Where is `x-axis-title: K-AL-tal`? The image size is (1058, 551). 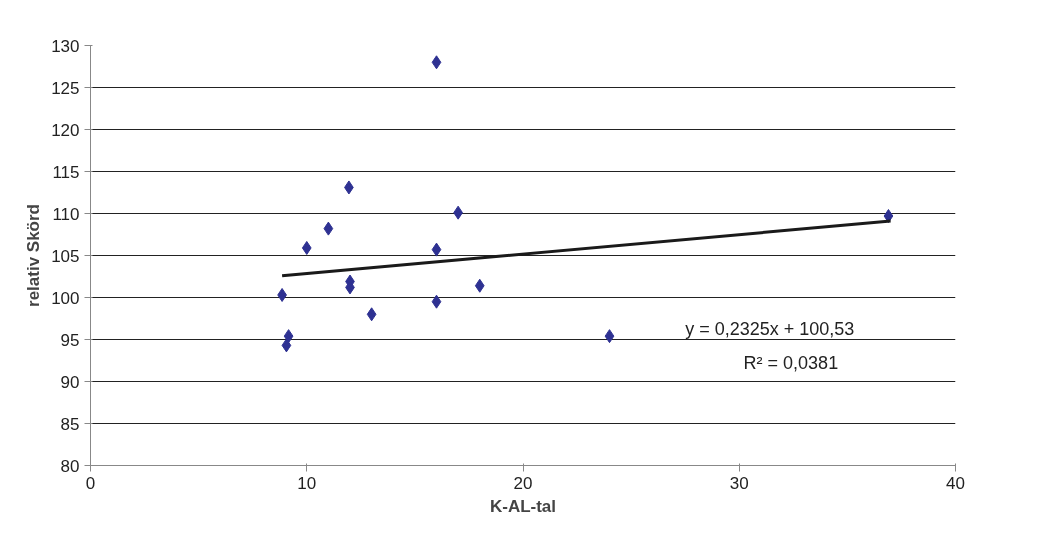
x-axis-title: K-AL-tal is located at coordinates (523, 506).